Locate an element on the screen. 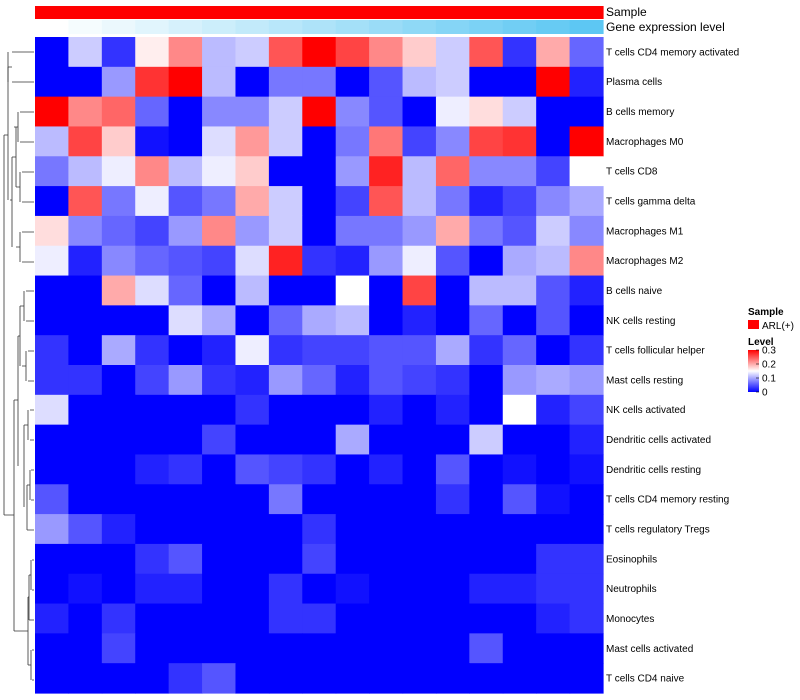 This screenshot has width=800, height=700. heatmap-cell-r12-c5 is located at coordinates (219, 410).